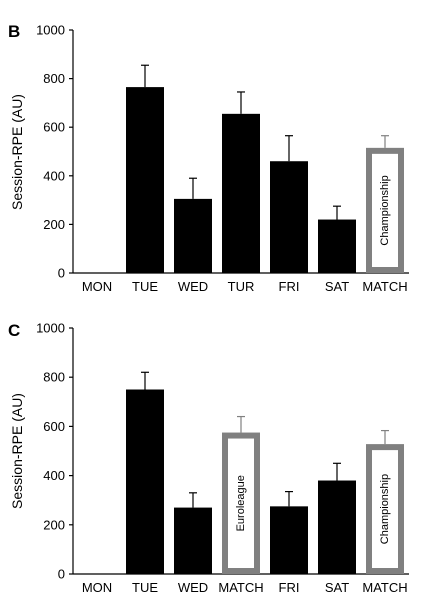 The image size is (427, 603). What do you see at coordinates (241, 286) in the screenshot?
I see `x-tick-label: TUR` at bounding box center [241, 286].